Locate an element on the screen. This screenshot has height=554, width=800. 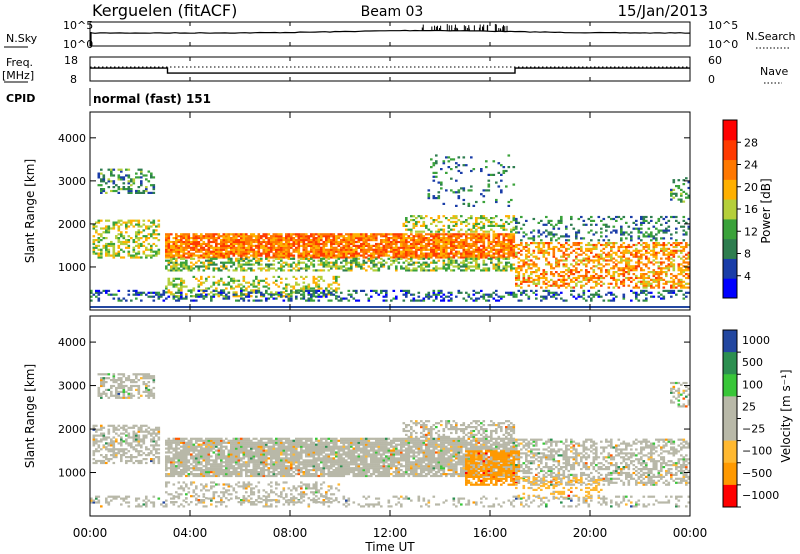
power-colorbar-segment is located at coordinates (730, 150).